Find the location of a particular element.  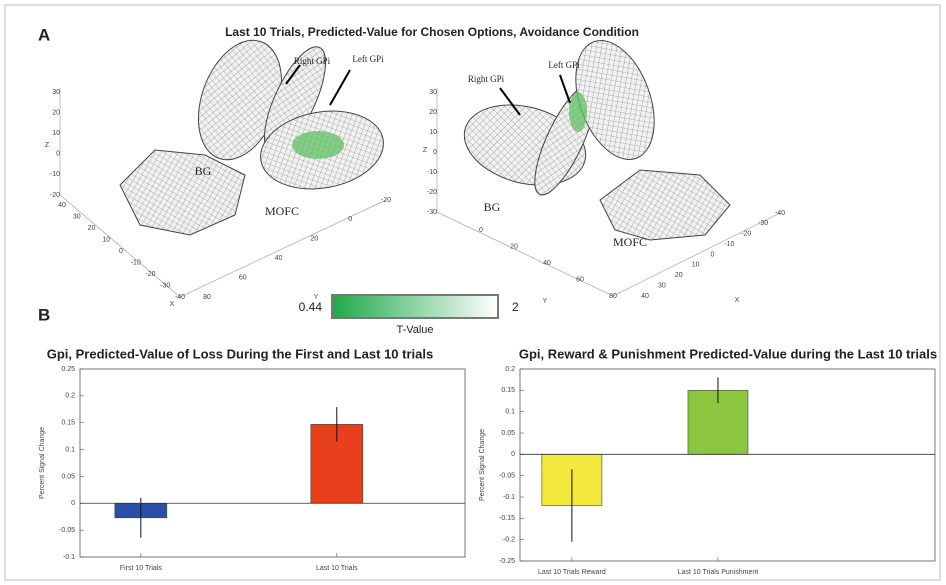

y-tick-label: -0.2 is located at coordinates (509, 540).